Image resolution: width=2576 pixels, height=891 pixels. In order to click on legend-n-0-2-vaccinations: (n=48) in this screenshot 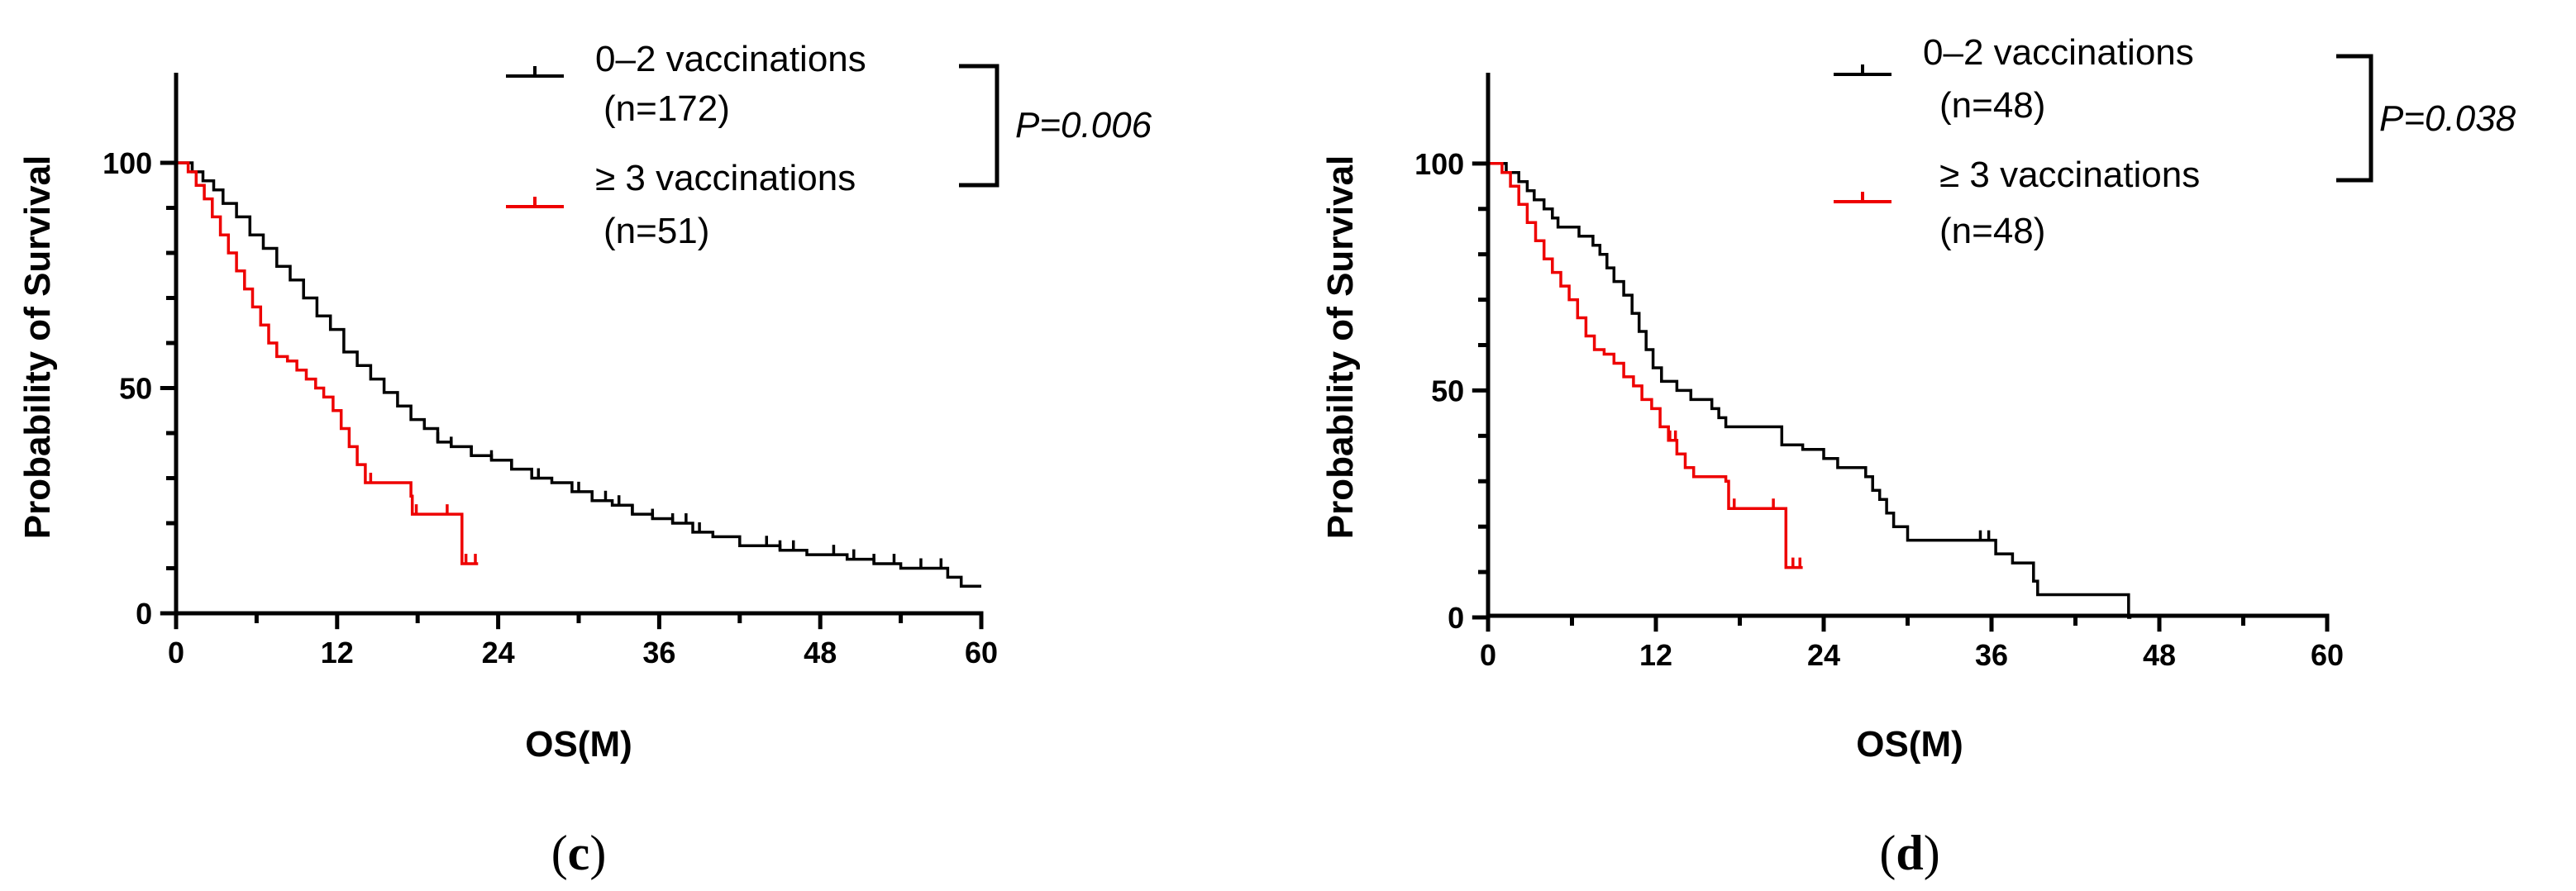, I will do `click(1992, 105)`.